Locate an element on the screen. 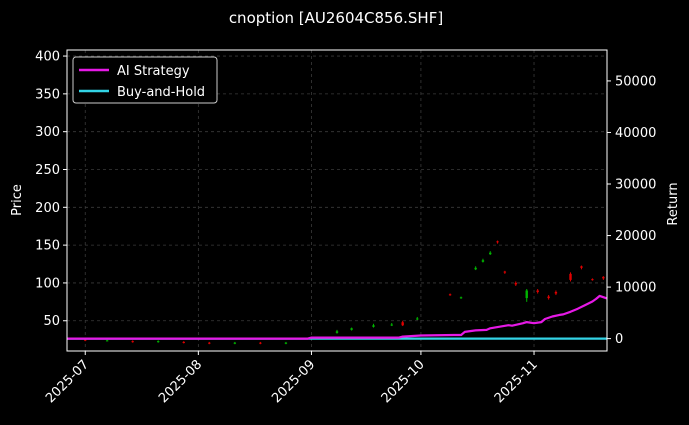  y-left-tick-label: 50 is located at coordinates (51, 321).